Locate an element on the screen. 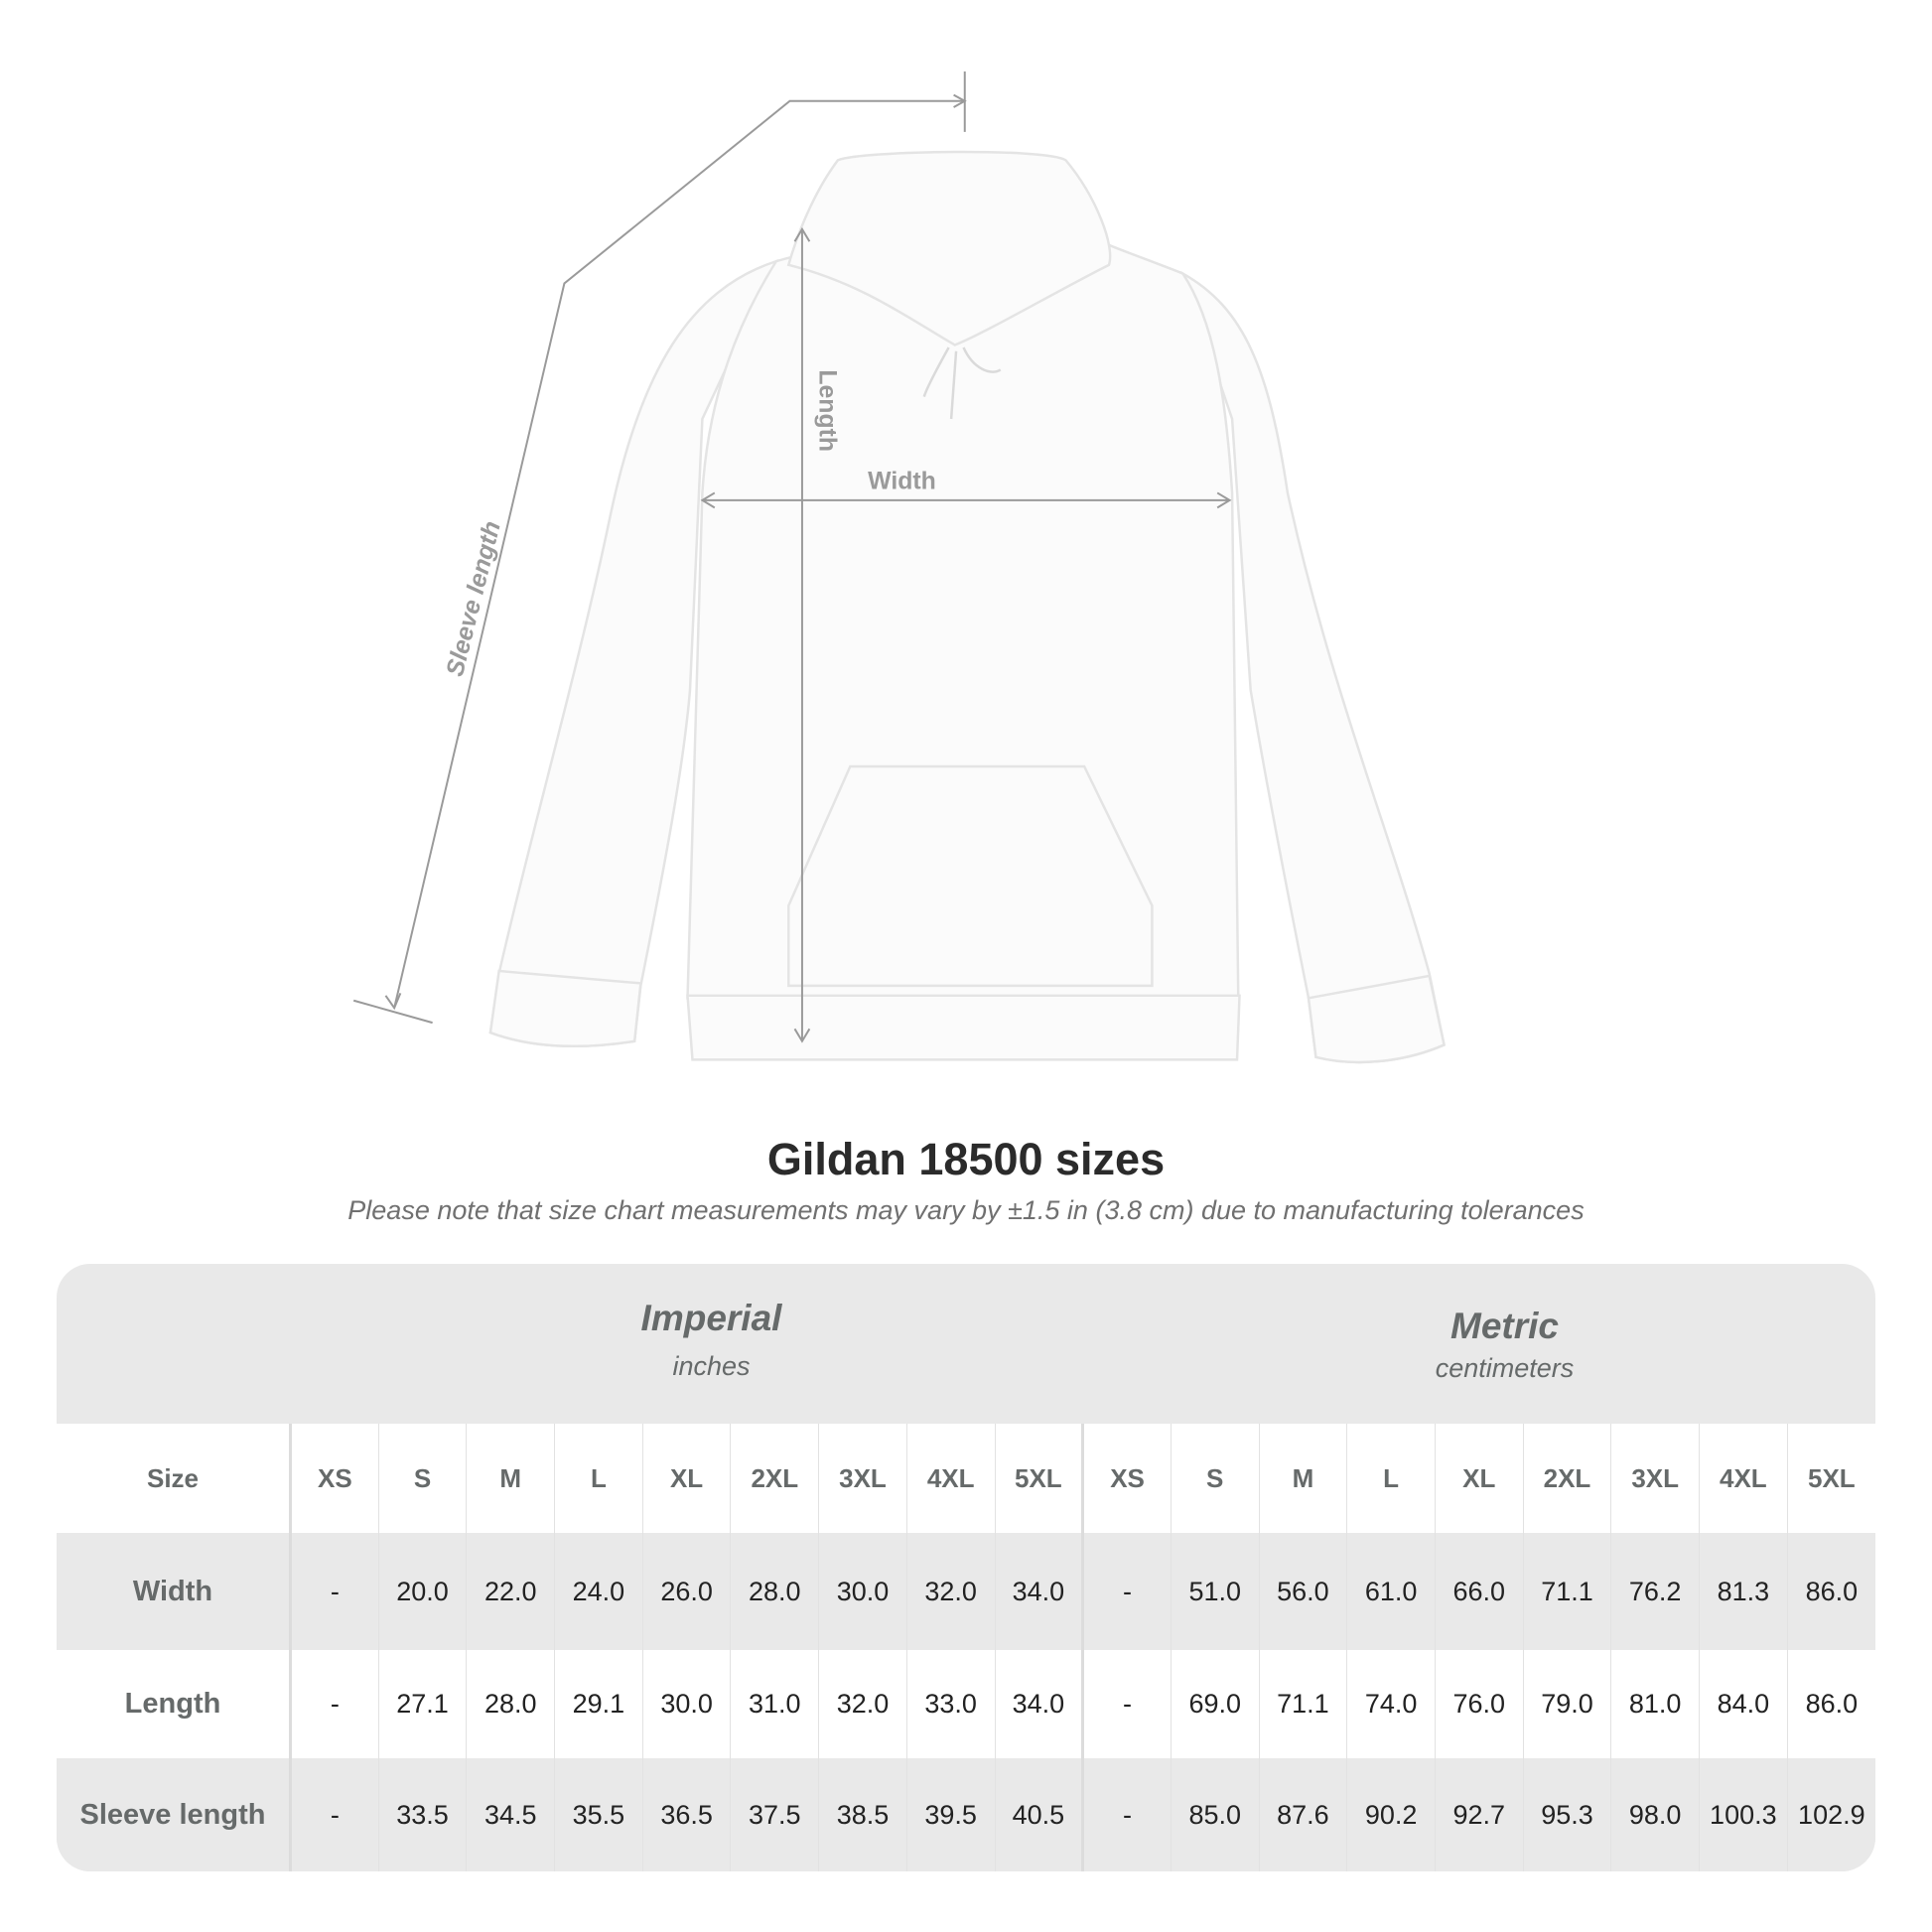 The image size is (1932, 1932). metric-title: Metric is located at coordinates (1504, 1326).